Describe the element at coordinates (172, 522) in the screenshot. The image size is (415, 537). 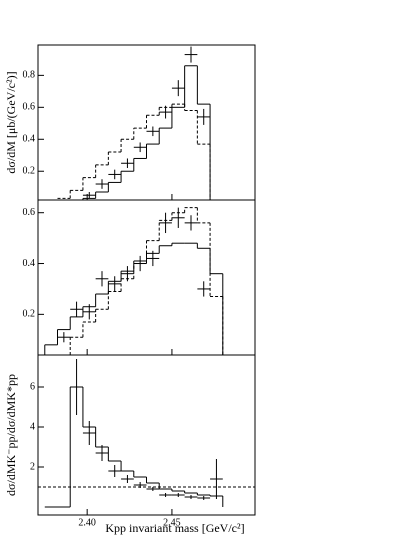
I see `x-tick-label: 2.45` at that location.